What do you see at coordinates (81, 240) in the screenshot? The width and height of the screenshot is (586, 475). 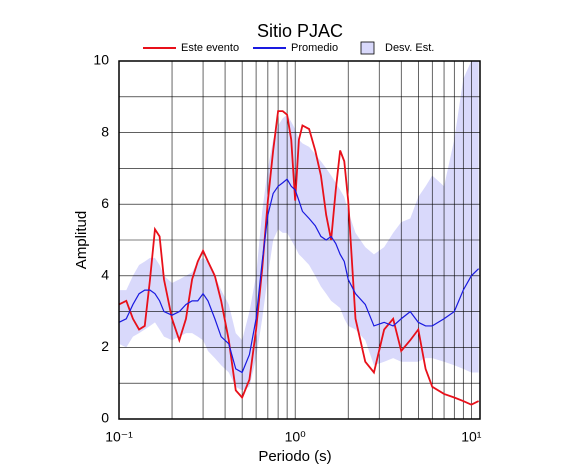 I see `y-axis-label: Amplitud` at bounding box center [81, 240].